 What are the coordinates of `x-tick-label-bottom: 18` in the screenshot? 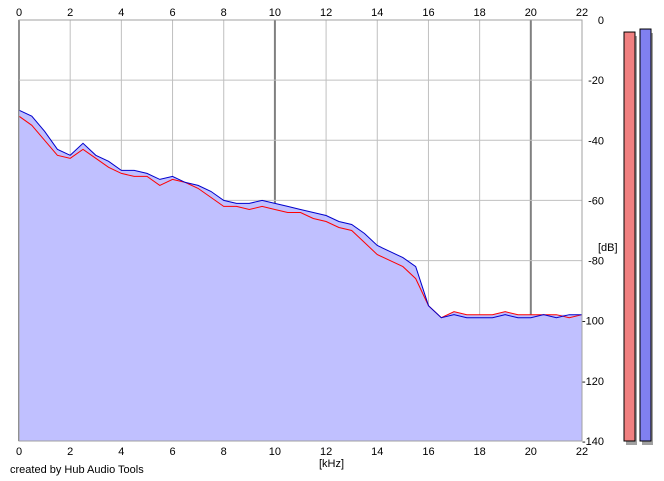 It's located at (480, 452).